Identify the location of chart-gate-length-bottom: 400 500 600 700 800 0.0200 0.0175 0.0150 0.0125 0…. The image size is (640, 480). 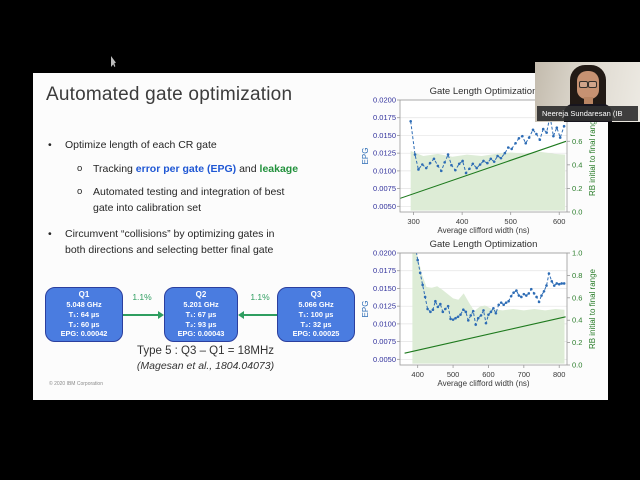
(484, 313).